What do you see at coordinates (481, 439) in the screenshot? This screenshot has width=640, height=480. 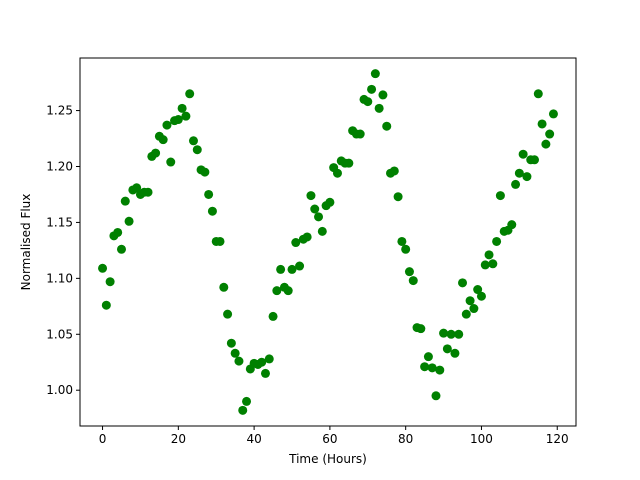 I see `x-tick-label: 100` at bounding box center [481, 439].